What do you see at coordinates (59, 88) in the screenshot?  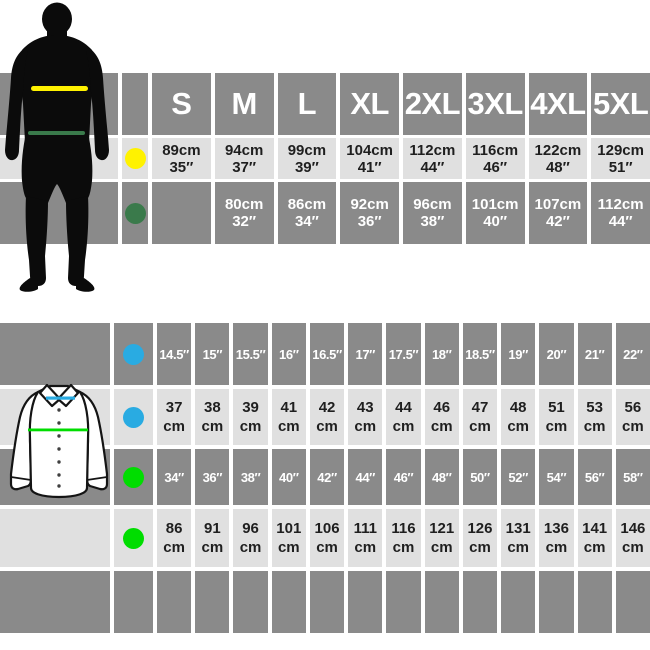 I see `chest-line` at bounding box center [59, 88].